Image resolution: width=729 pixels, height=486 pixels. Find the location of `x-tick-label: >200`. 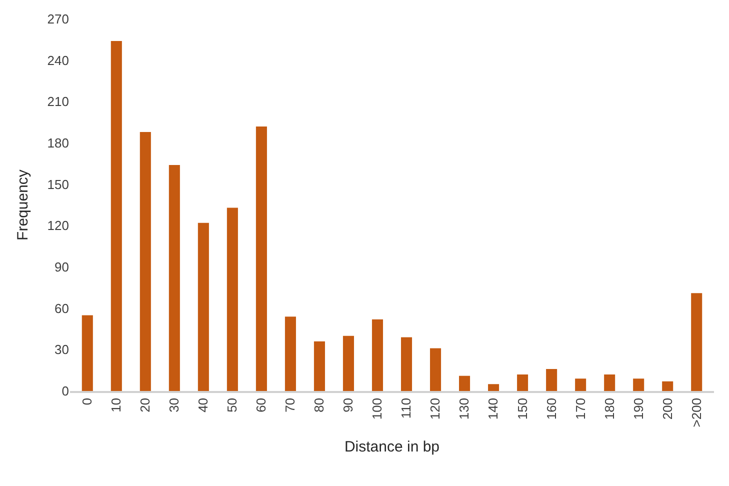

x-tick-label: >200 is located at coordinates (696, 413).